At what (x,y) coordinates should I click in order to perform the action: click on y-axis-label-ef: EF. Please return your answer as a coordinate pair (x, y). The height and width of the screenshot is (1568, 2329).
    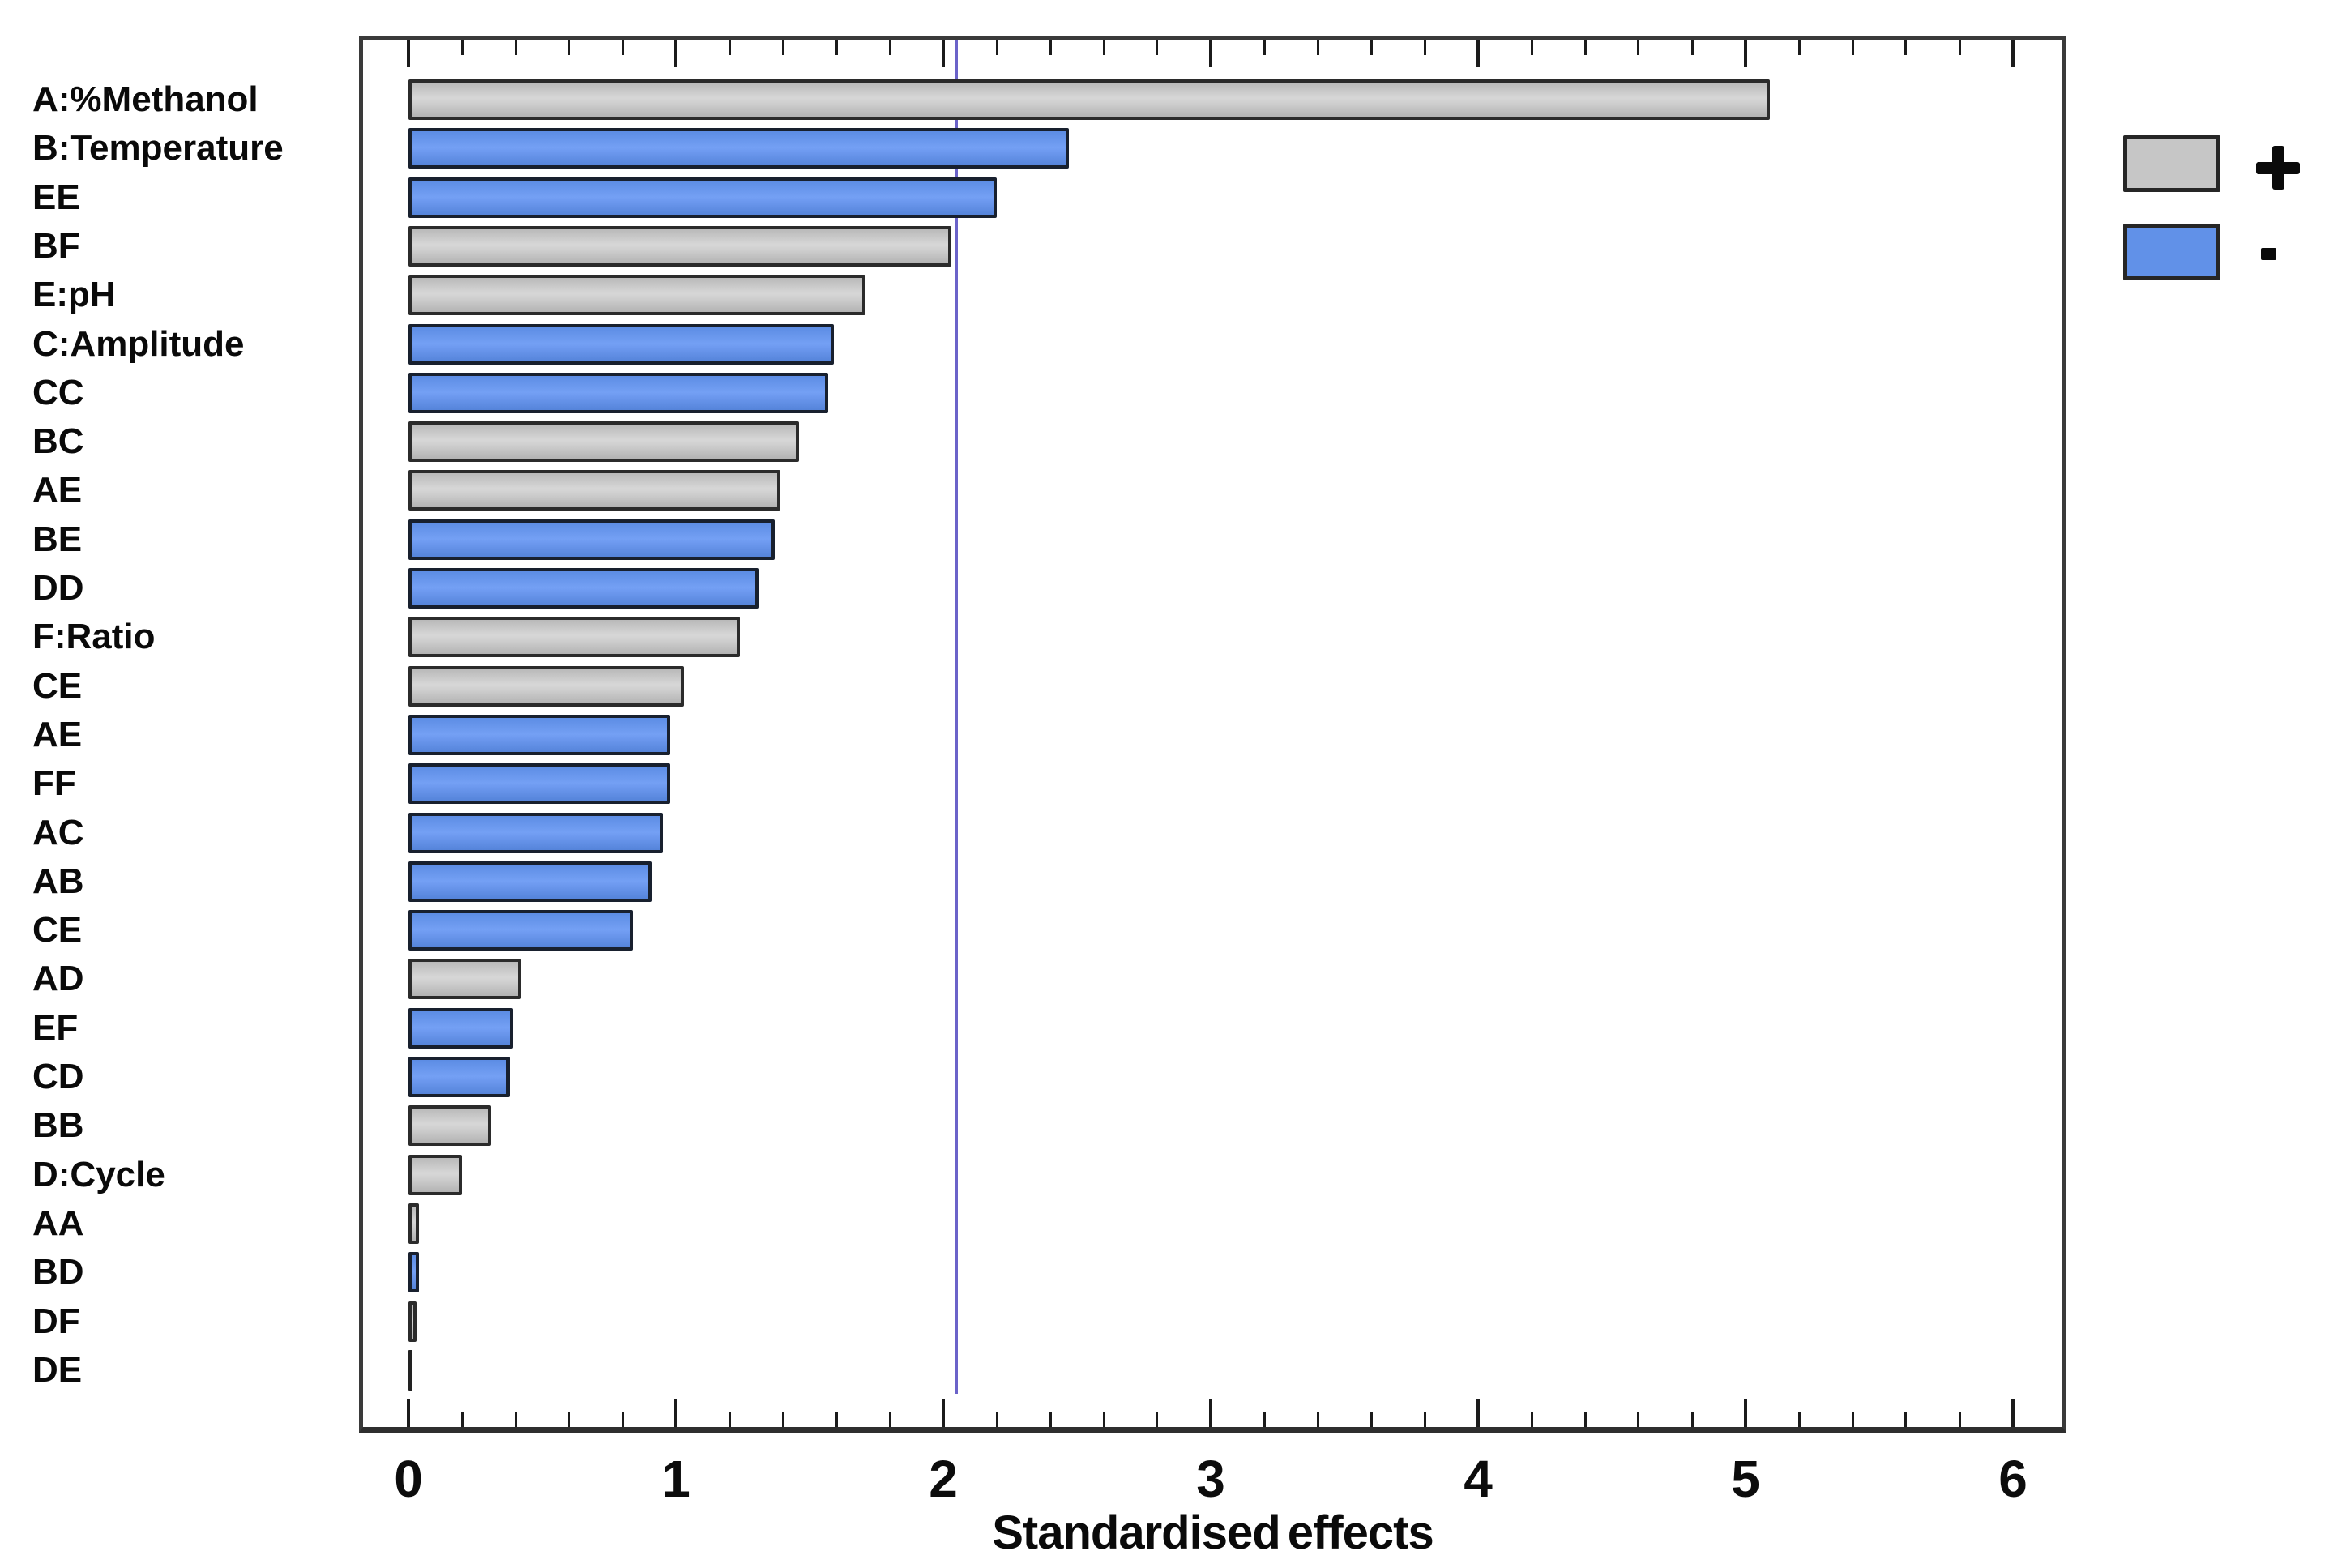
    Looking at the image, I should click on (55, 1028).